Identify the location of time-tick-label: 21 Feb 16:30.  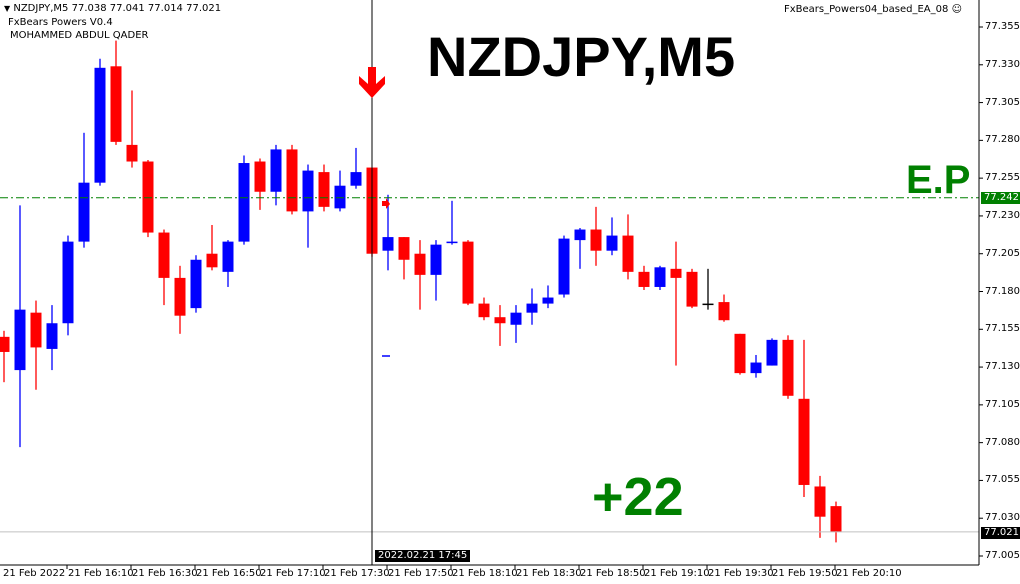
(165, 573).